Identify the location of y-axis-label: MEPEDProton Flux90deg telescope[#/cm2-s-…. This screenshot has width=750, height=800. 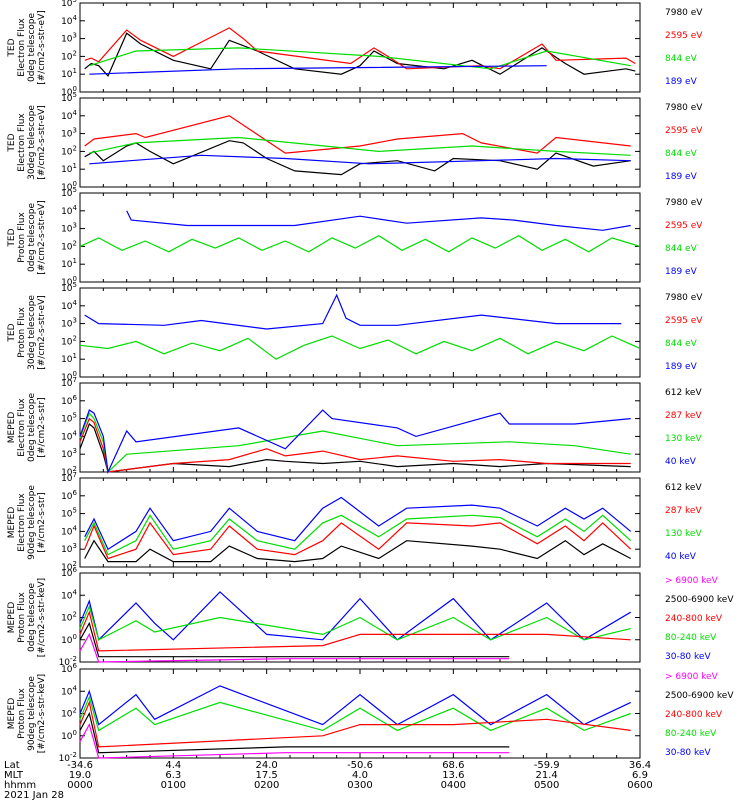
(27, 713).